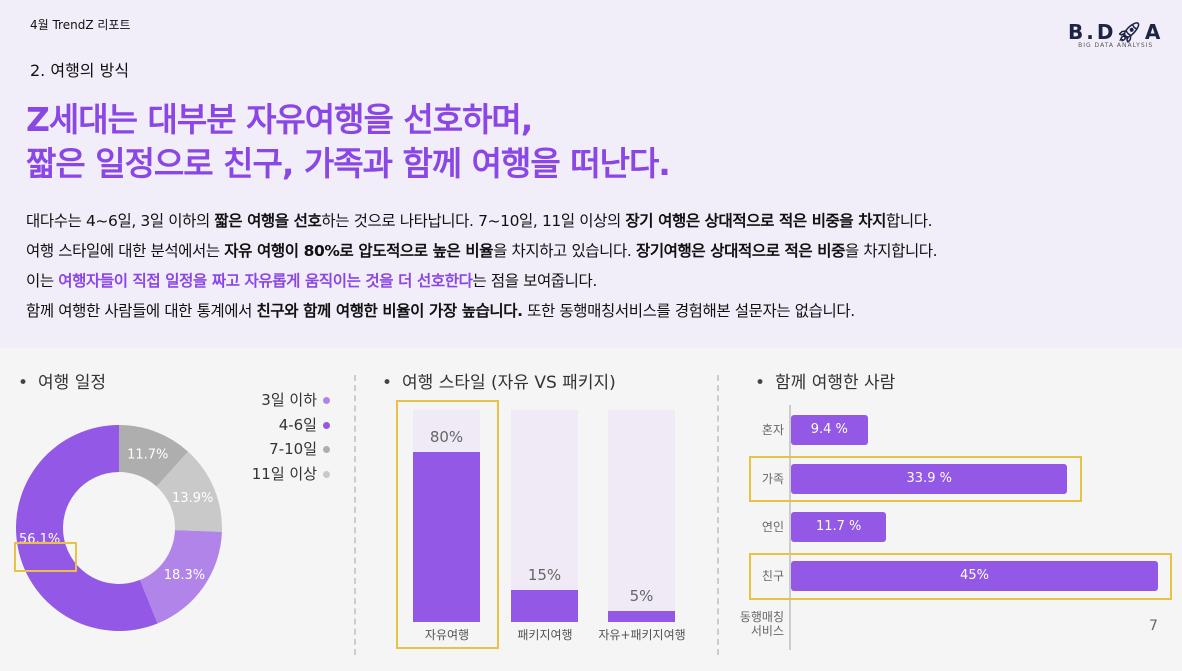  I want to click on bar-category-label: 가족, so click(772, 479).